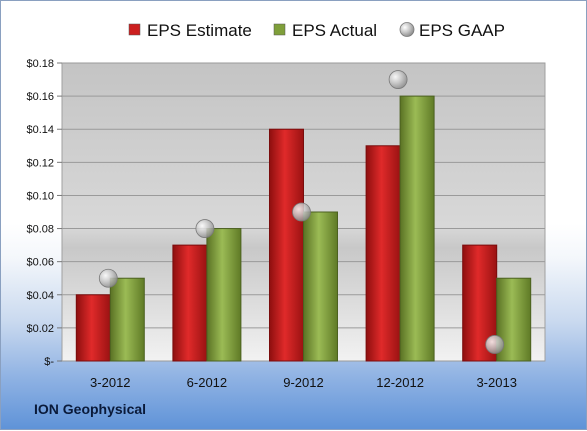 The width and height of the screenshot is (587, 431). Describe the element at coordinates (40, 130) in the screenshot. I see `y-tick-label: $0.14` at that location.